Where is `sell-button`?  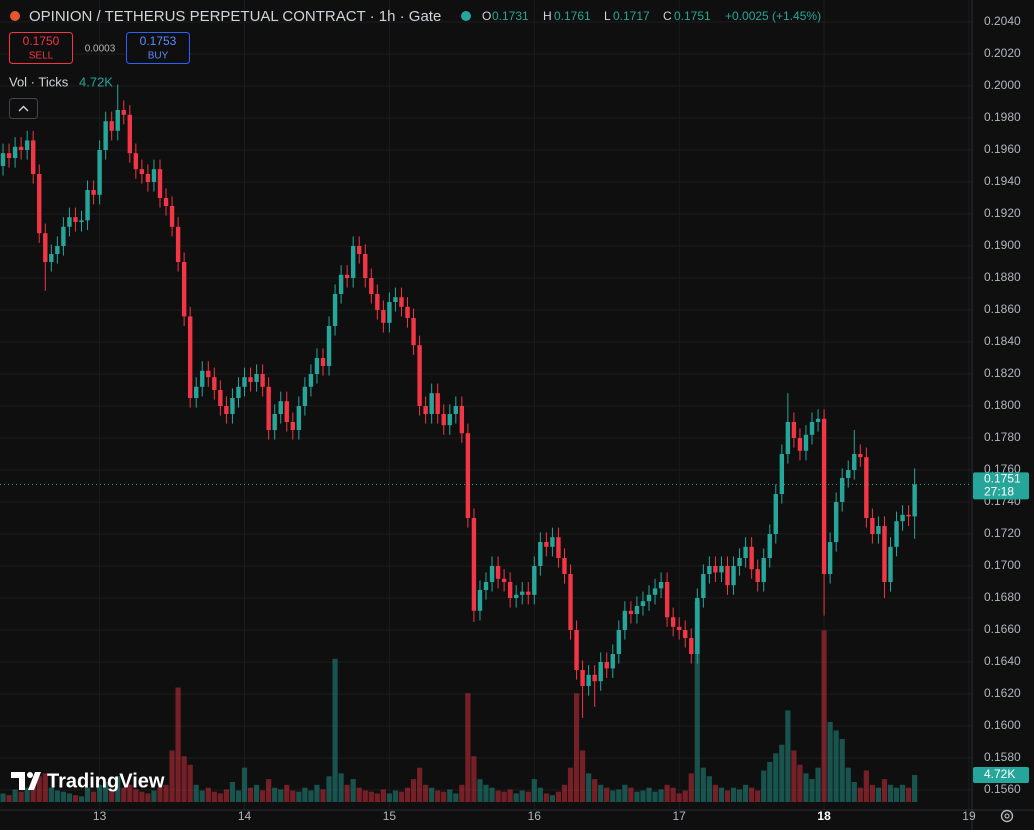
sell-button is located at coordinates (41, 48).